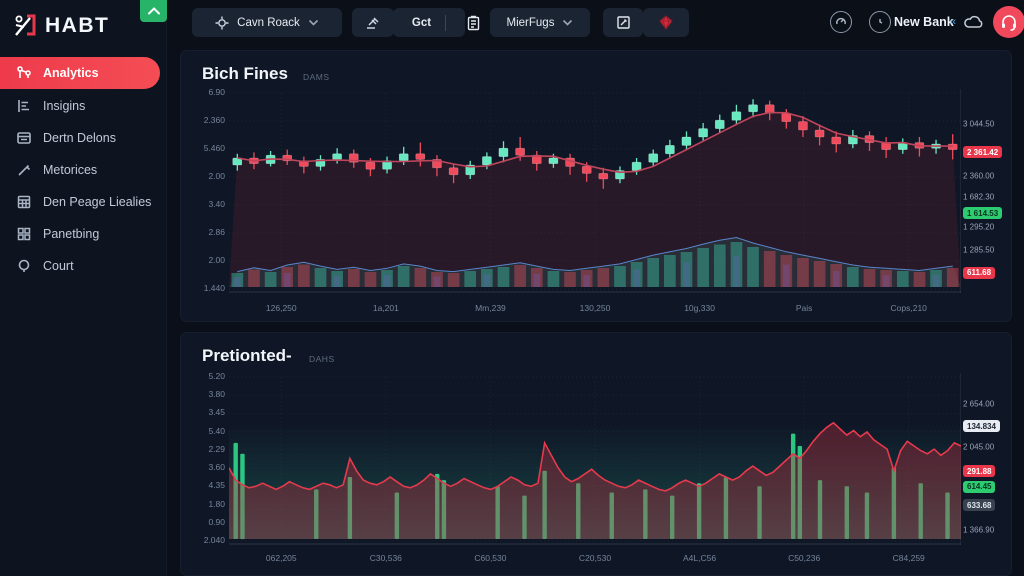 The image size is (1024, 576). I want to click on axis-label: 3.45, so click(216, 412).